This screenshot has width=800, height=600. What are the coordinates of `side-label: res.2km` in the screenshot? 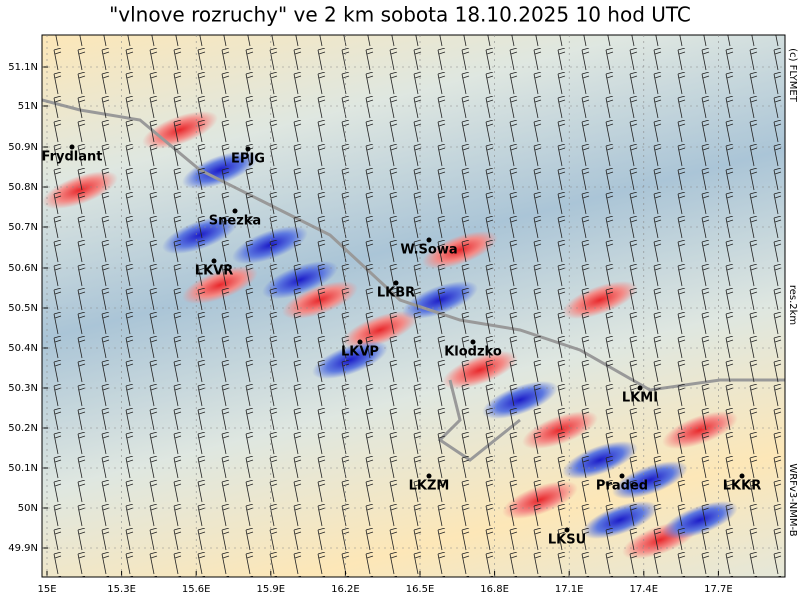 It's located at (792, 305).